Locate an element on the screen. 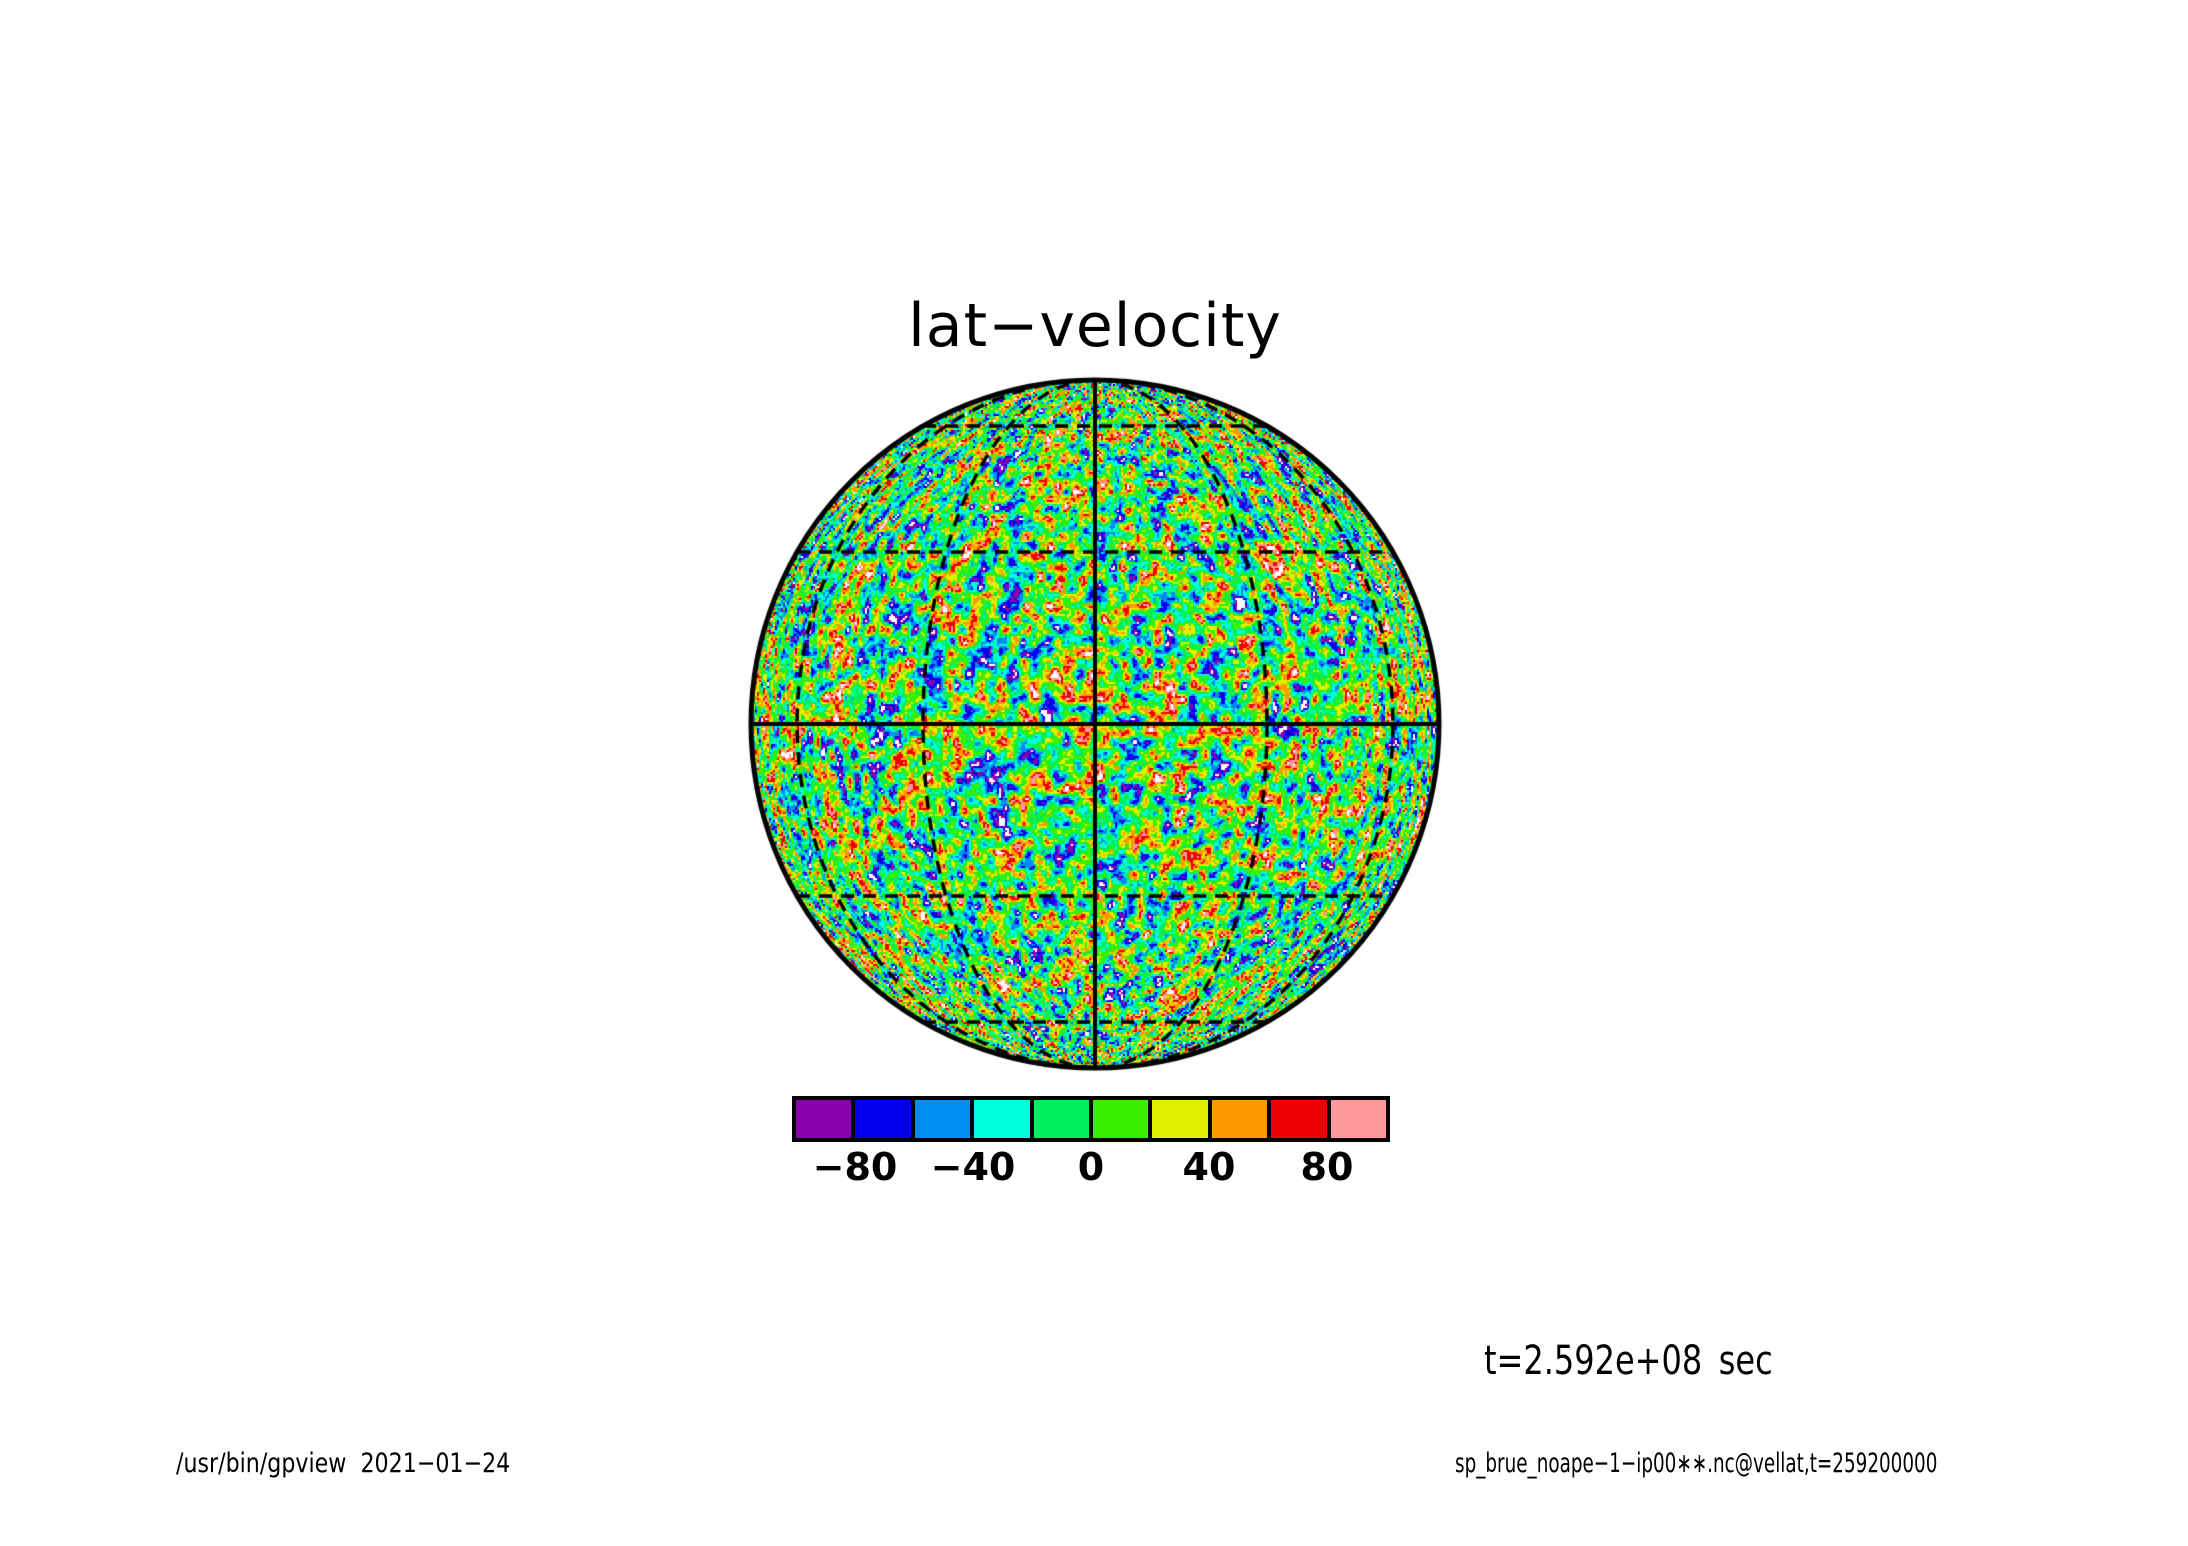 Image resolution: width=2188 pixels, height=1546 pixels. colorbar-tick-labels: −80 −40 0 40 80 is located at coordinates (1091, 1168).